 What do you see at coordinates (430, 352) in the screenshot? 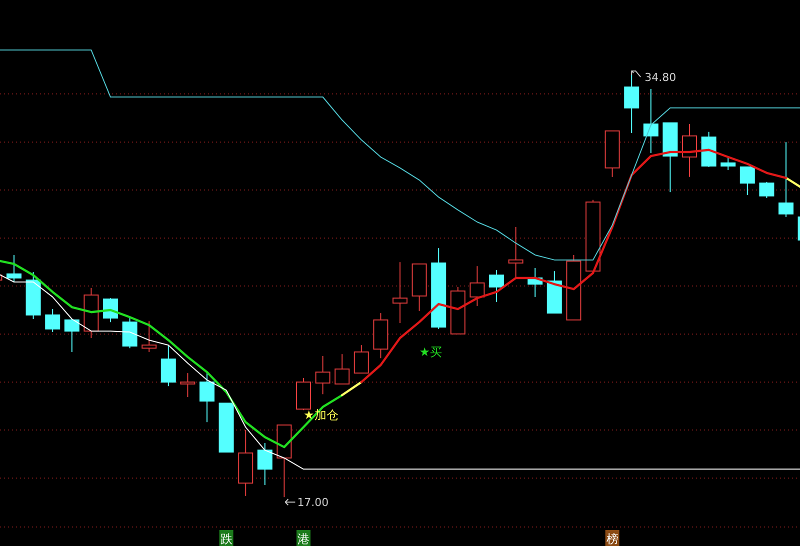
I see `annotation: ★买` at bounding box center [430, 352].